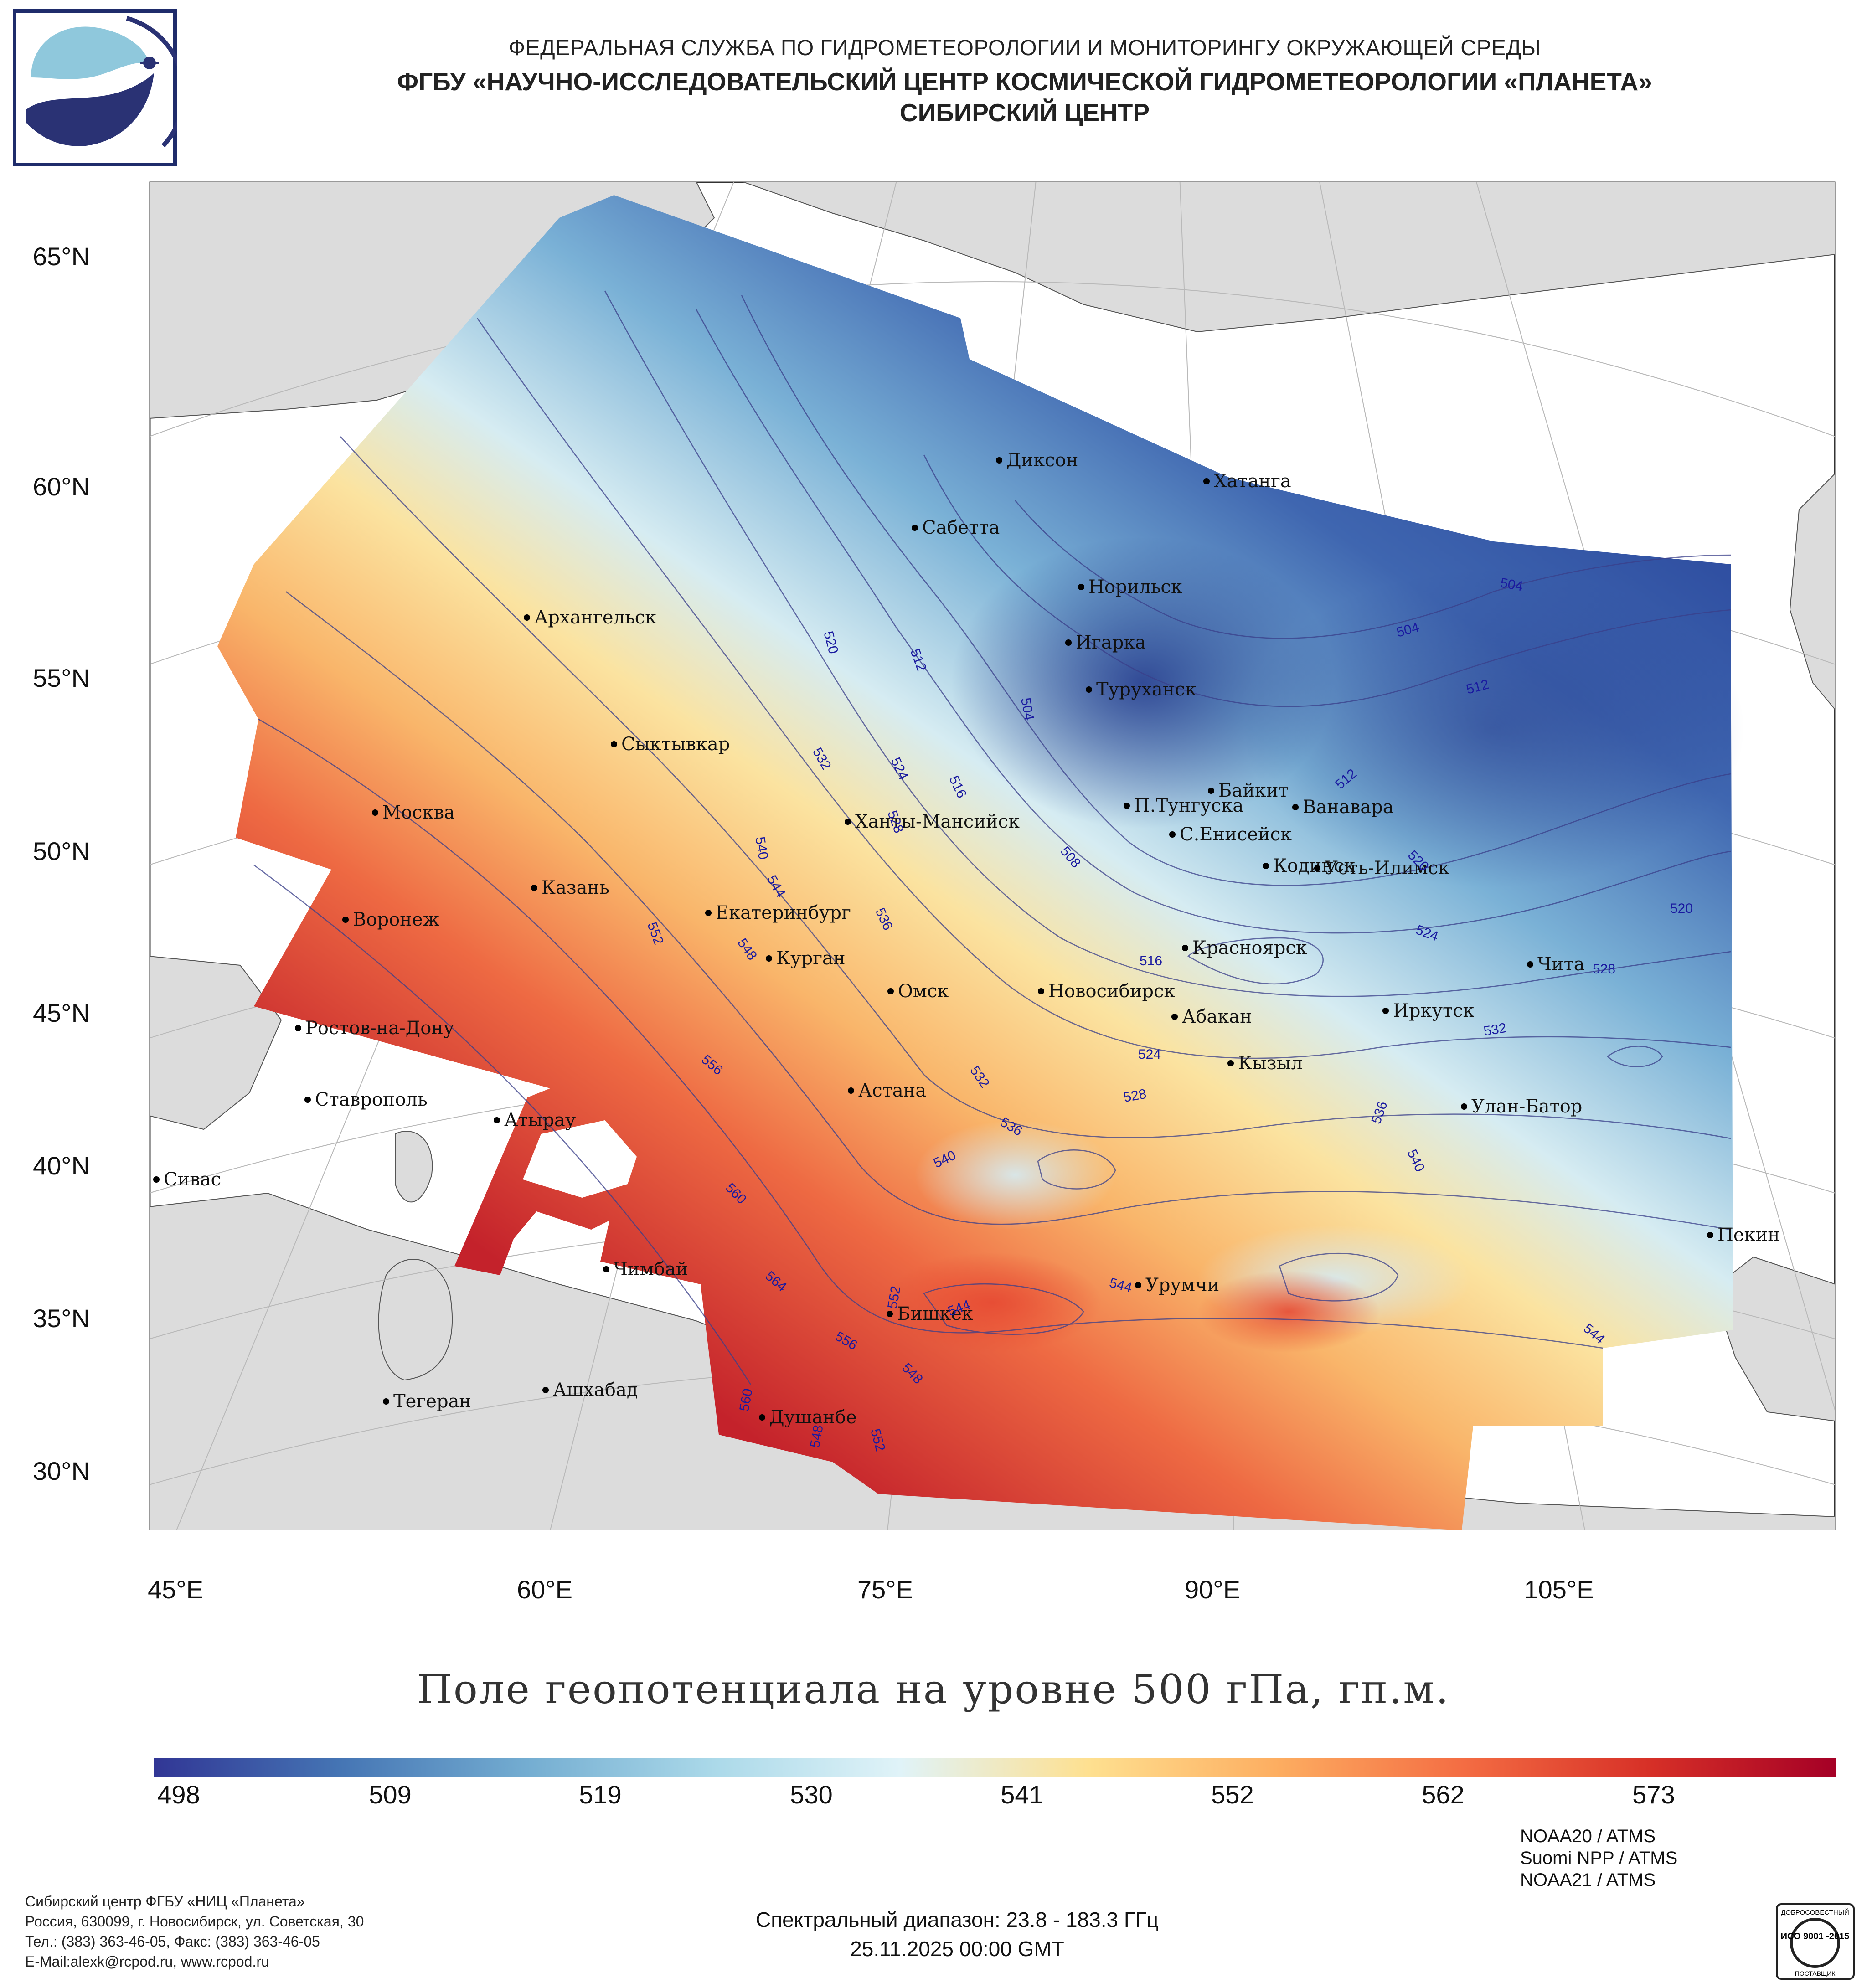 Image resolution: width=1867 pixels, height=1988 pixels. I want to click on svg-text: Сивас, so click(192, 1180).